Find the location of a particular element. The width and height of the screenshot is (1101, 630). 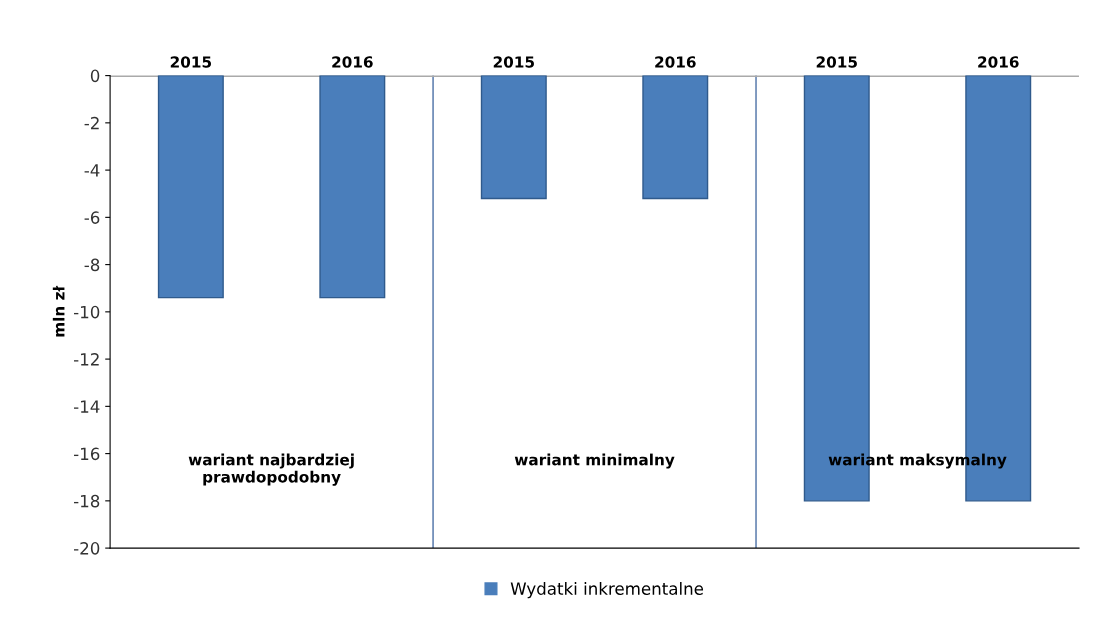

y-tick-label: -14 is located at coordinates (86, 406).